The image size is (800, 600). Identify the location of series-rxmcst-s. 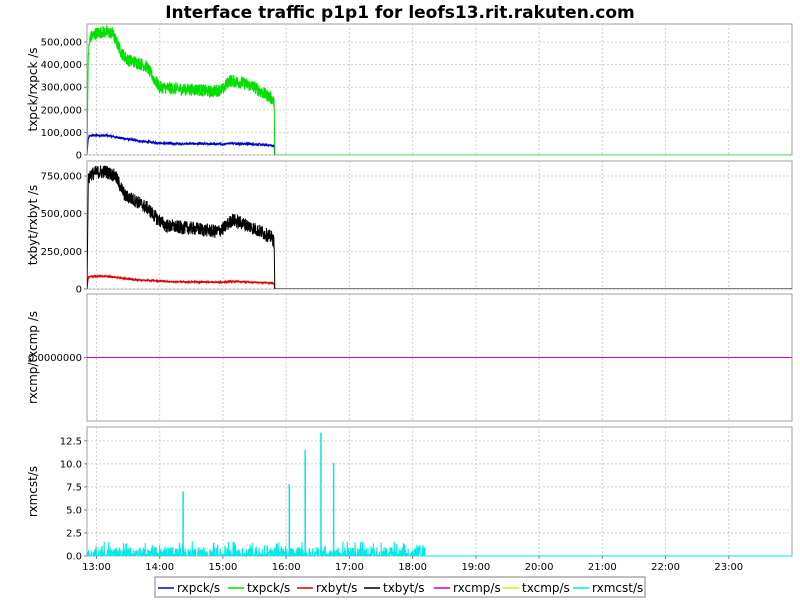
(256, 548).